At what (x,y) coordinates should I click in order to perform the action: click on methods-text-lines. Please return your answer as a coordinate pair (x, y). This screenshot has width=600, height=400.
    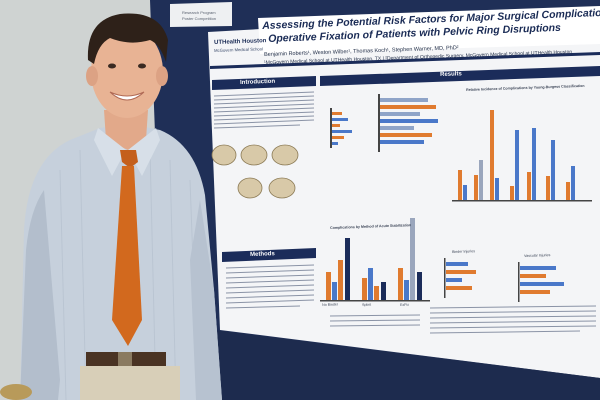
    Looking at the image, I should click on (270, 286).